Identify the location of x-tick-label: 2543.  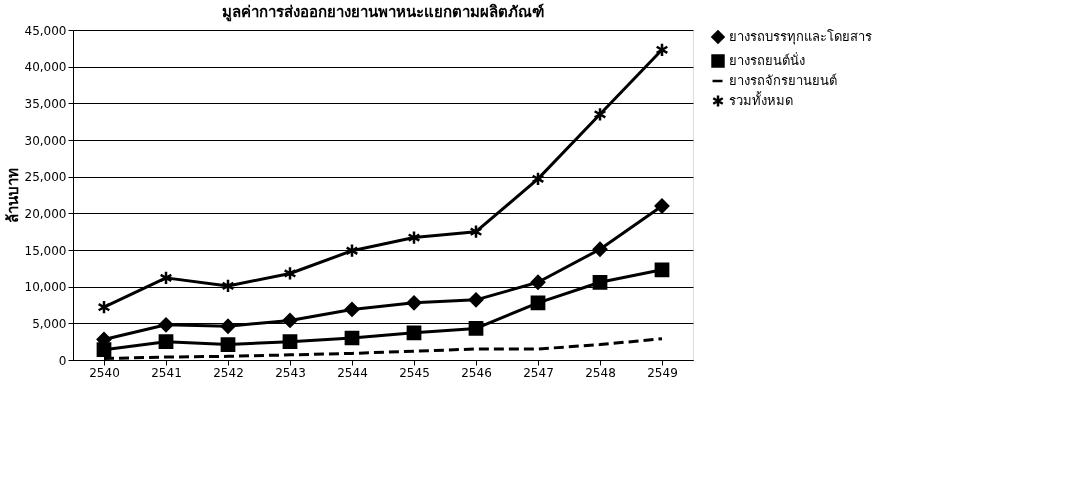
(290, 372).